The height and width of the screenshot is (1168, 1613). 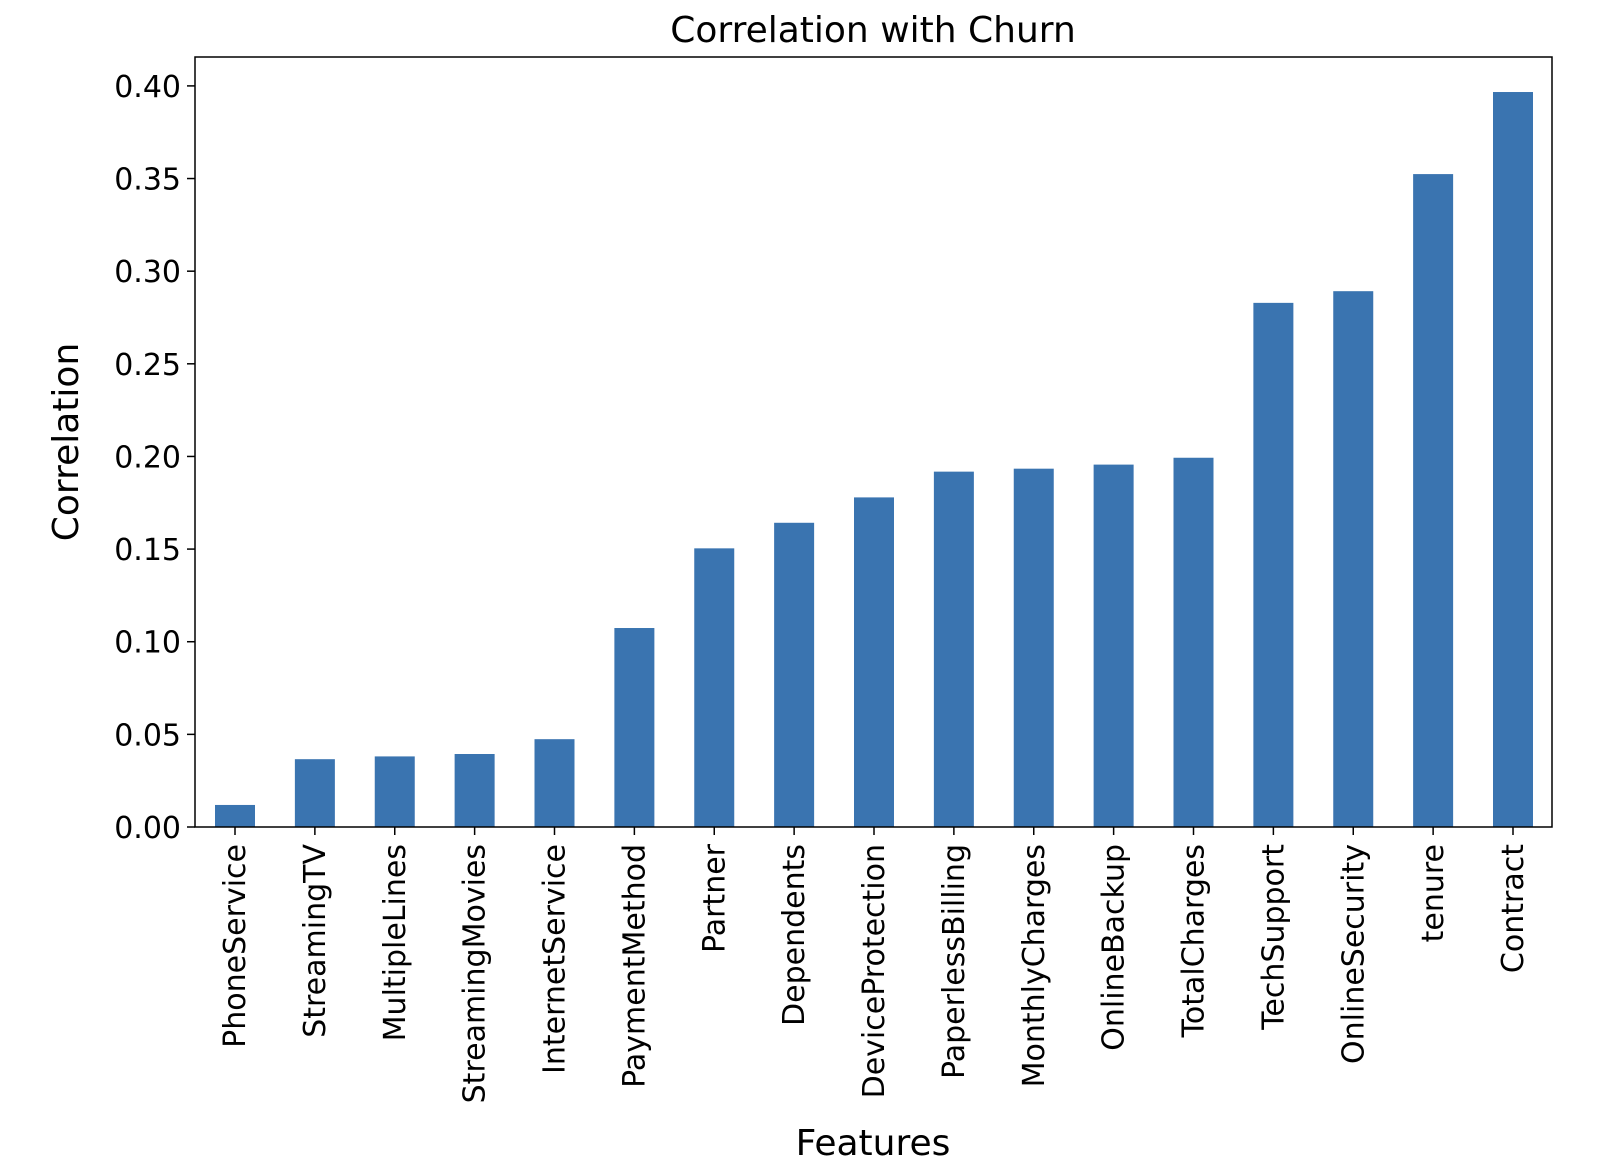 I want to click on bar-DeviceProtection, so click(x=874, y=662).